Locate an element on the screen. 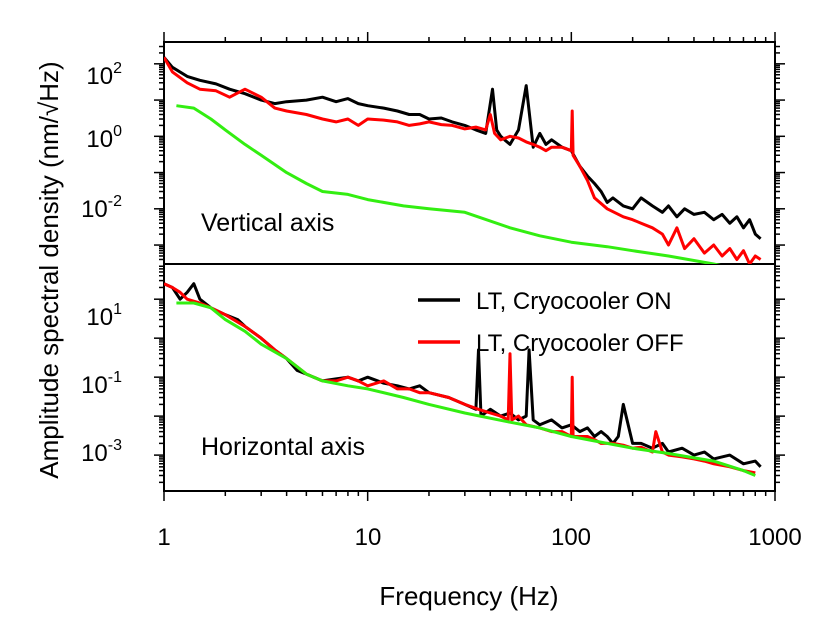 This screenshot has height=628, width=830. top-ytick-label: 10² is located at coordinates (104, 75).